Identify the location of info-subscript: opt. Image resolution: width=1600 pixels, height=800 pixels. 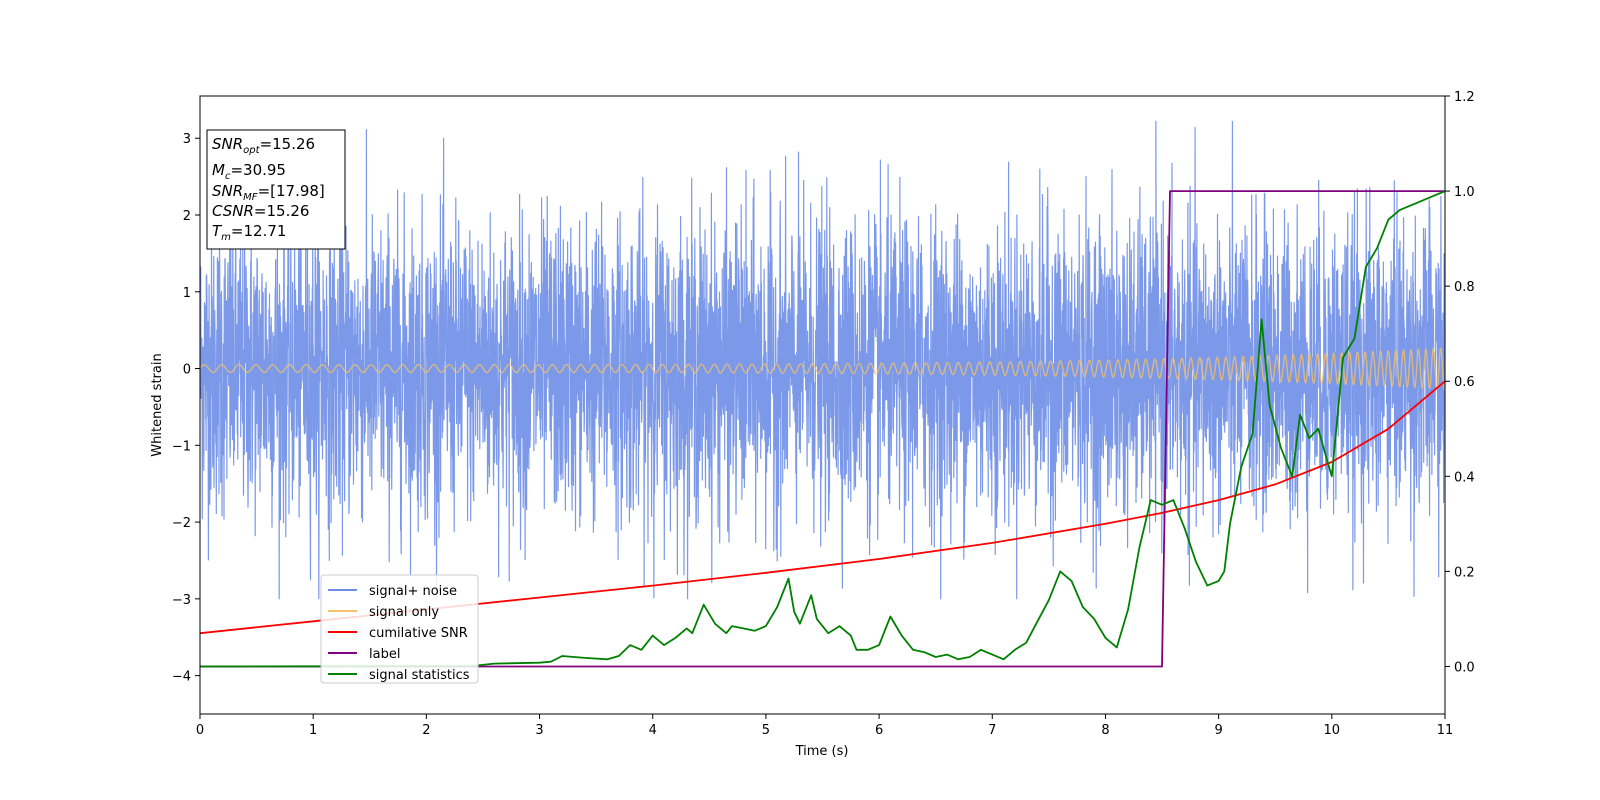
(251, 150).